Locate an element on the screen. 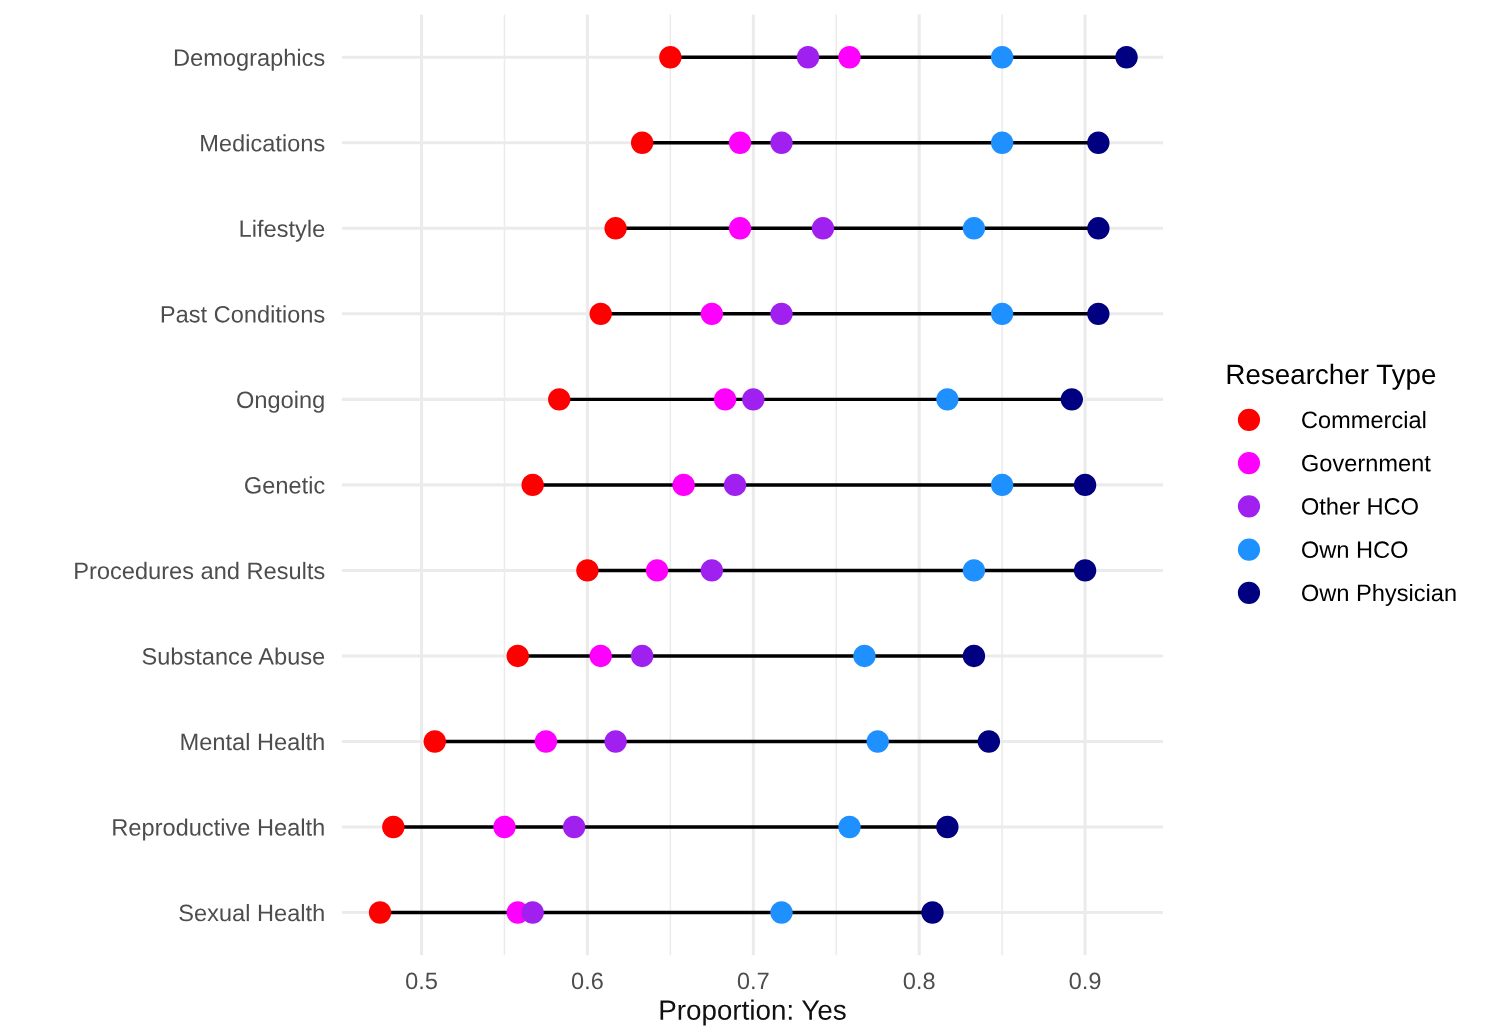 The height and width of the screenshot is (1035, 1493). x-axis-title: Proportion: Yes is located at coordinates (753, 1012).